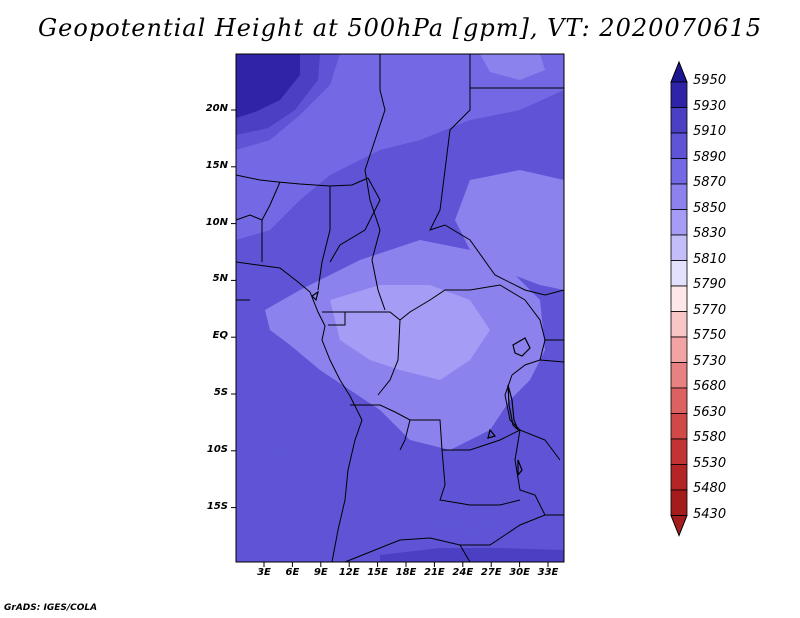 The image size is (800, 618). I want to click on field-zone-5830-northeast-patch, so click(512, 67).